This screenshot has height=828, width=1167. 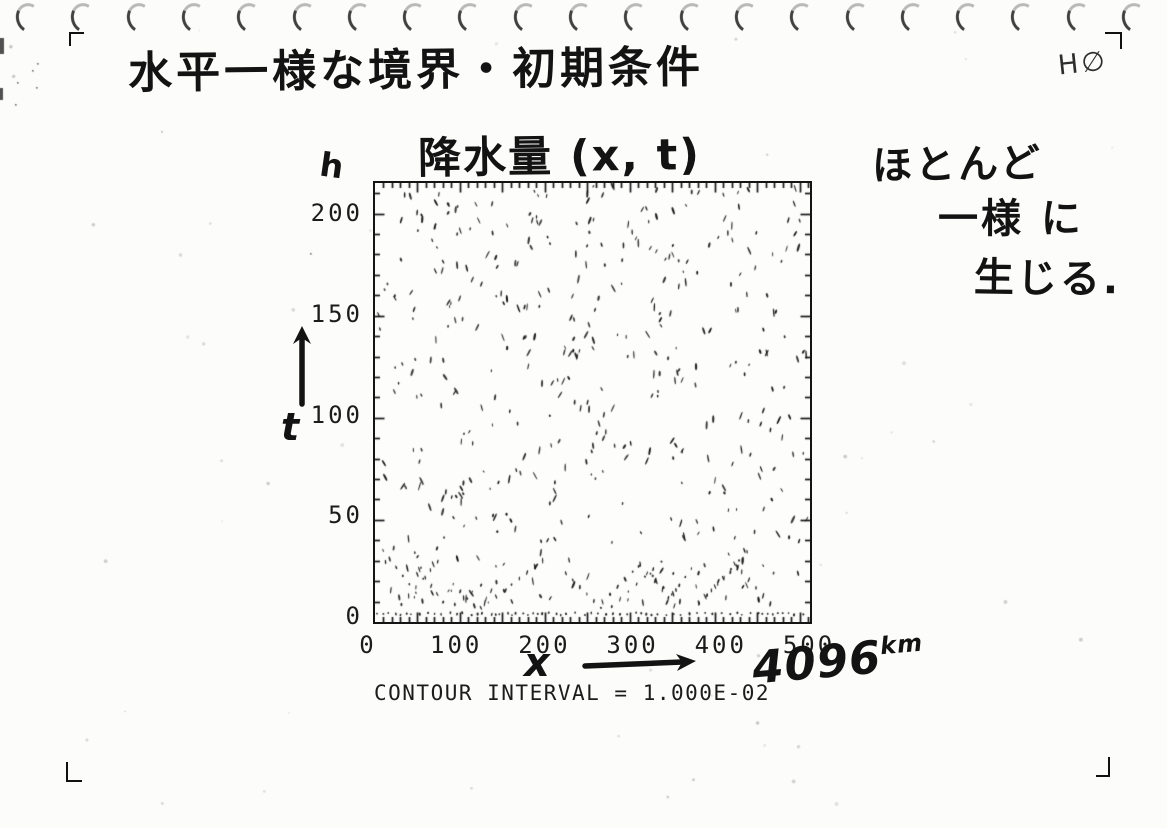 I want to click on x-tick-label: 200, so click(x=544, y=645).